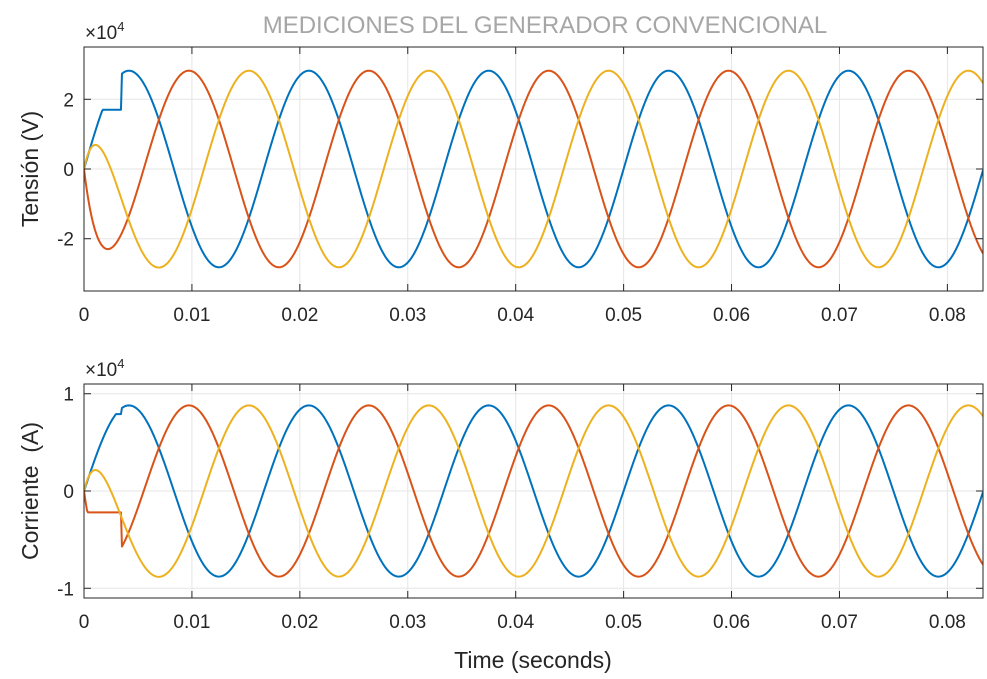 Image resolution: width=987 pixels, height=679 pixels. Describe the element at coordinates (839, 315) in the screenshot. I see `voltage-x-tick-label: 0.07` at that location.